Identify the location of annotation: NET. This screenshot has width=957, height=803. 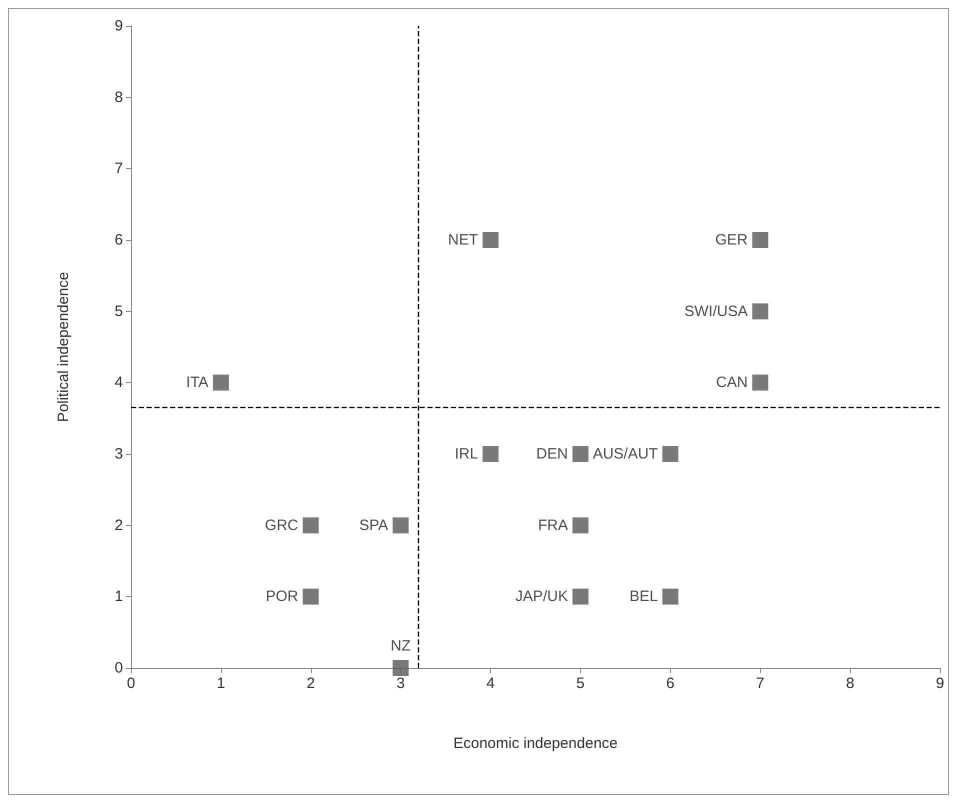
(463, 240).